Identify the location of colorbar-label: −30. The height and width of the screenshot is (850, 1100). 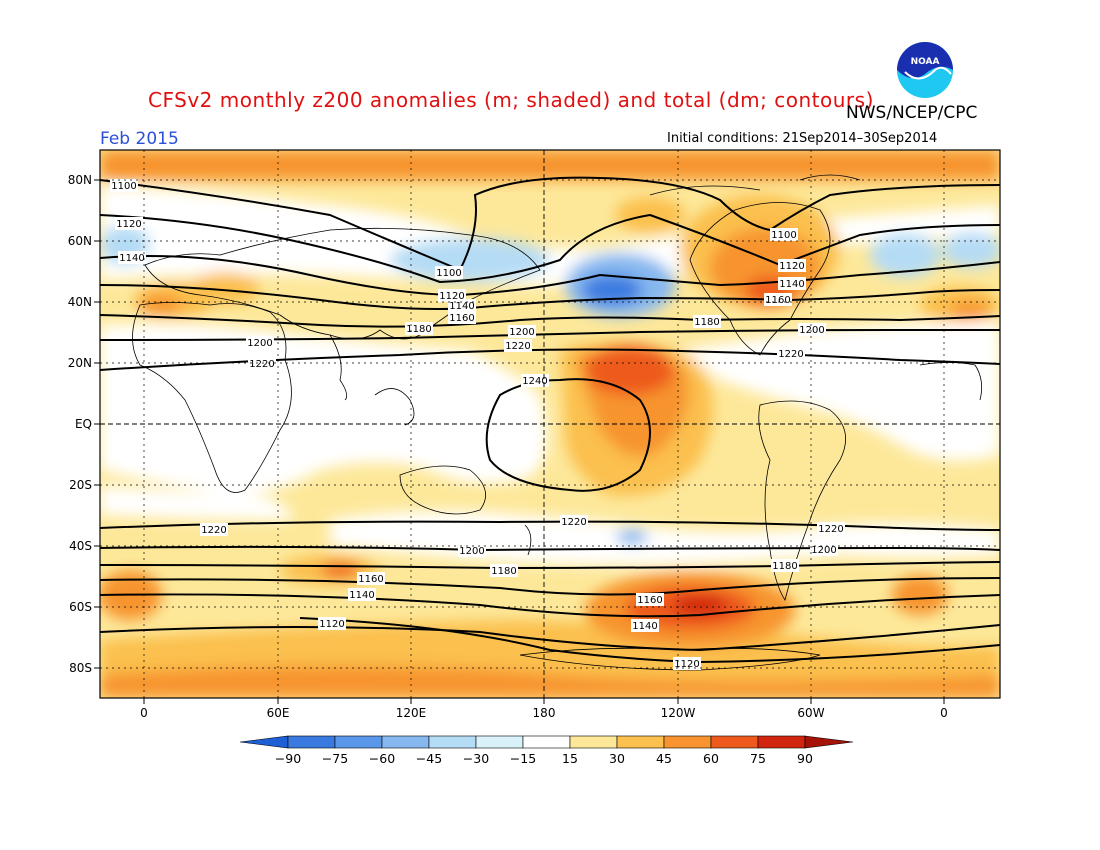
(476, 758).